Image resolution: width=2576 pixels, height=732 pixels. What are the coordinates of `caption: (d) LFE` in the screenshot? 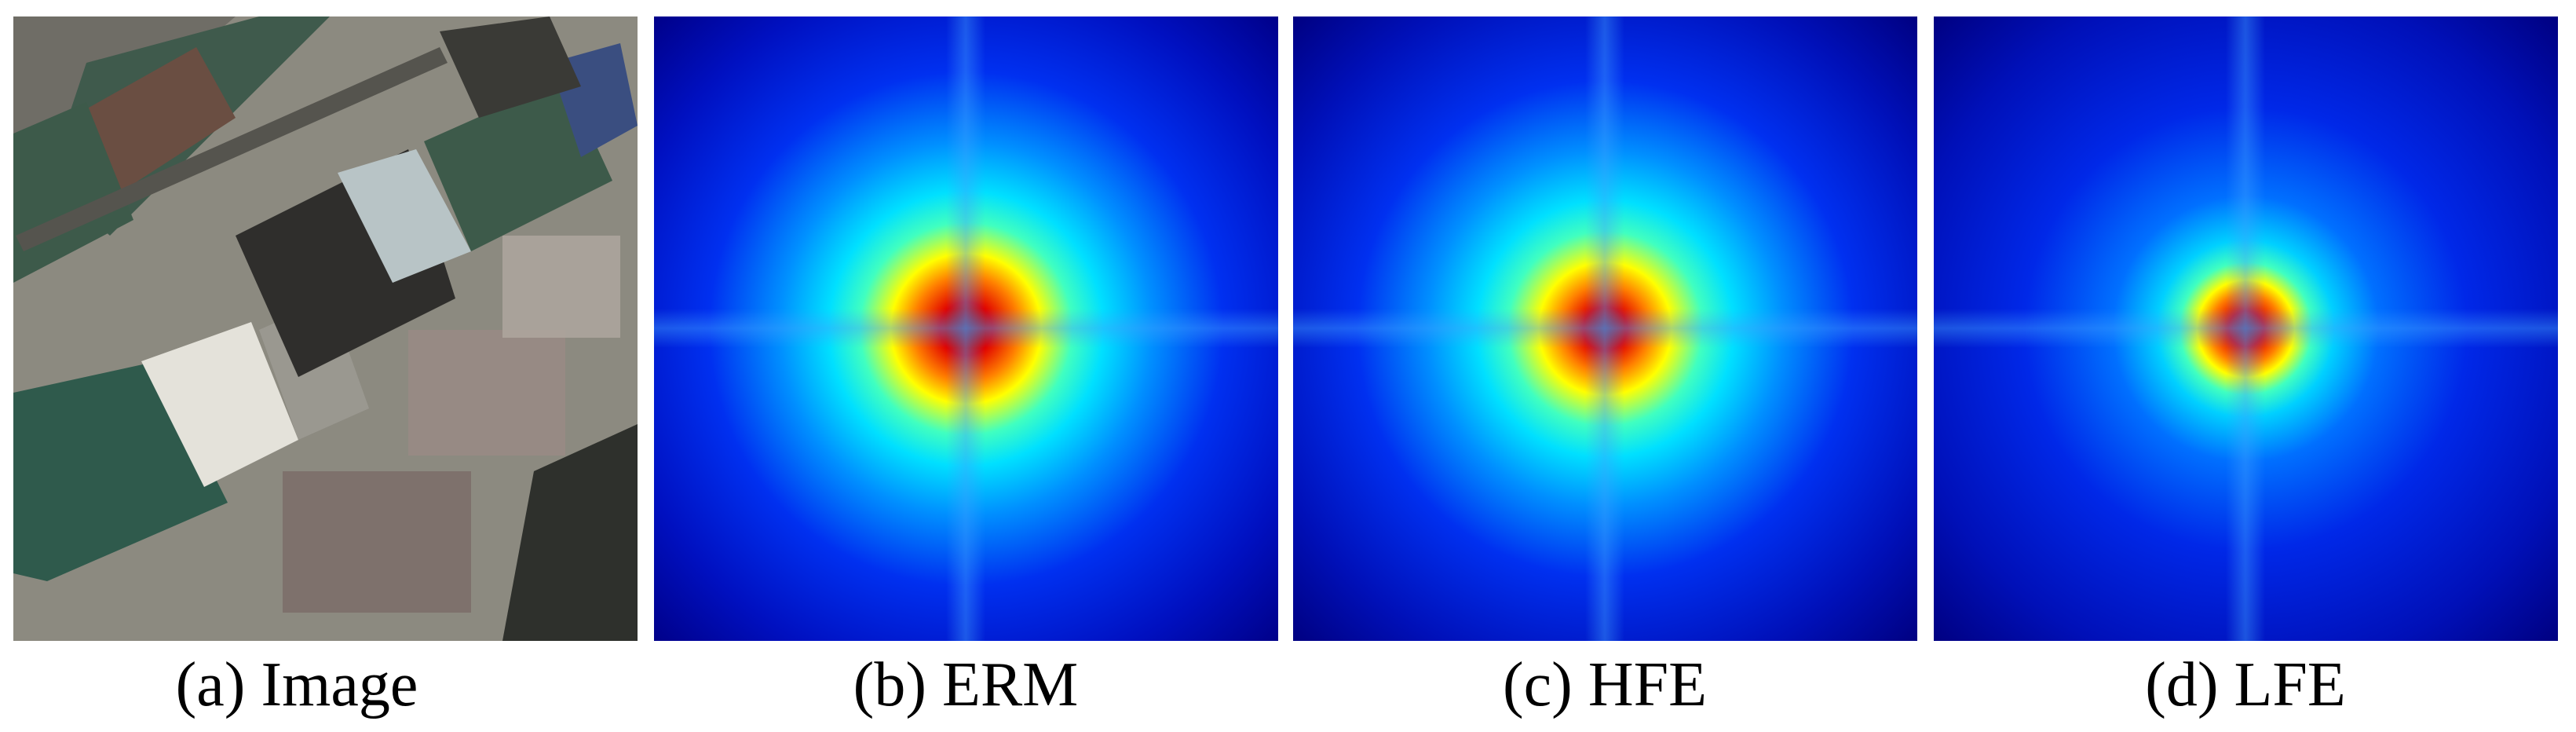 It's located at (2245, 685).